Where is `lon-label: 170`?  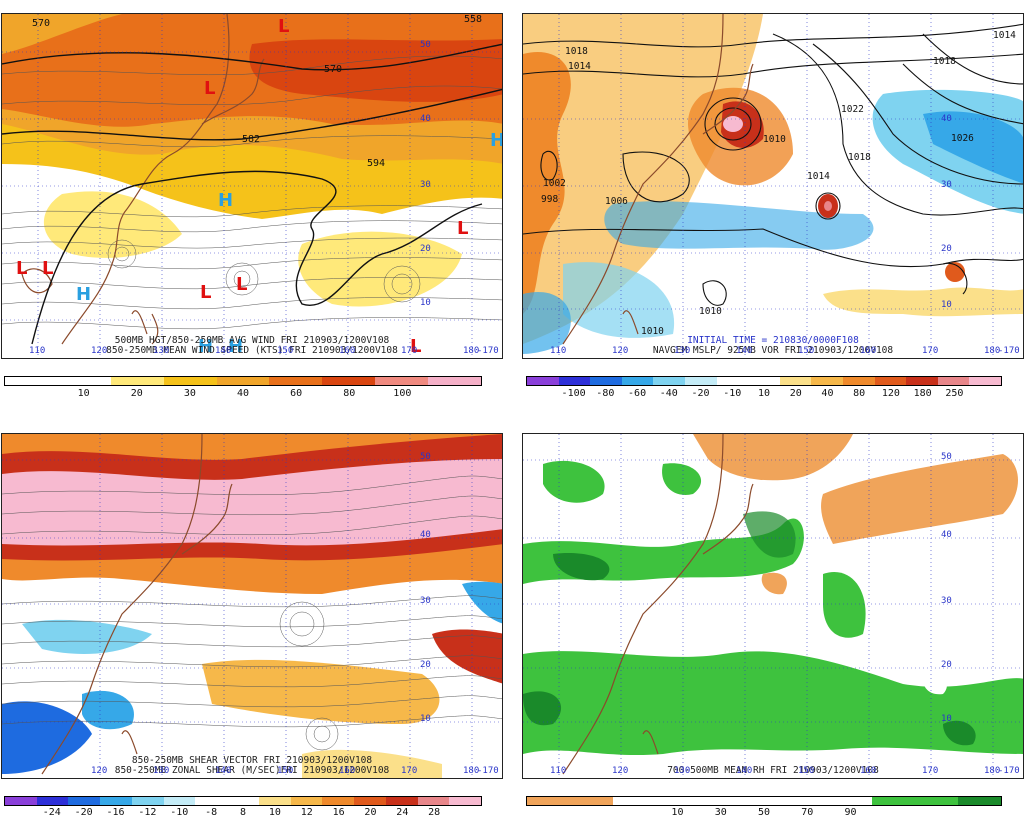
lon-label: 170 is located at coordinates (409, 351).